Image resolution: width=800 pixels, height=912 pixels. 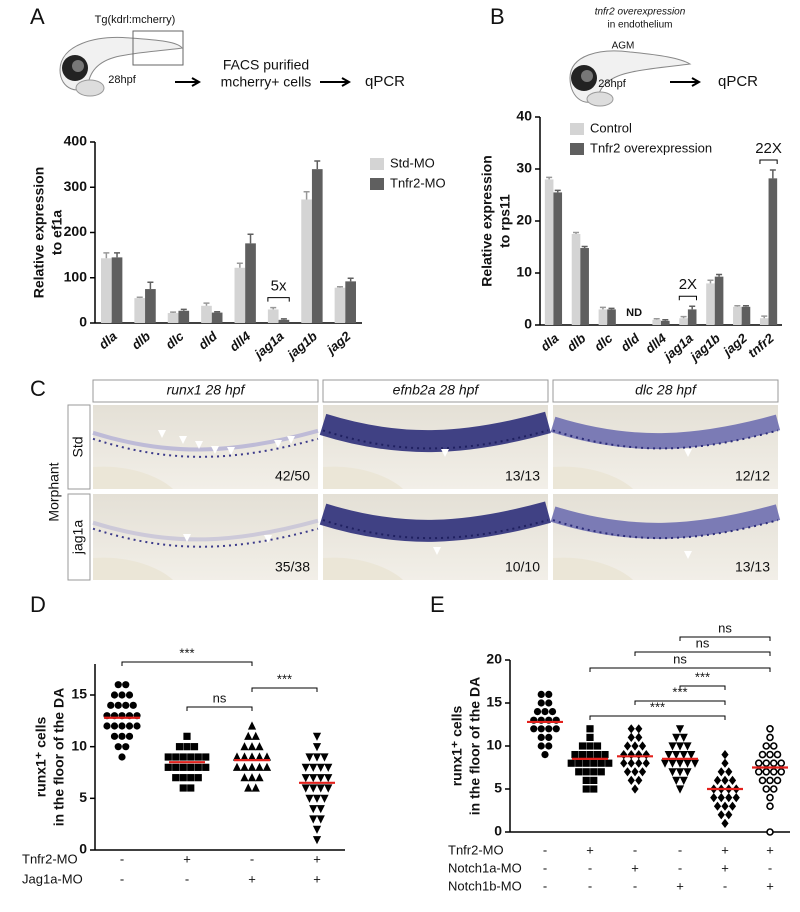 I want to click on y-axis-label: runx1⁺ cells, so click(x=41, y=757).